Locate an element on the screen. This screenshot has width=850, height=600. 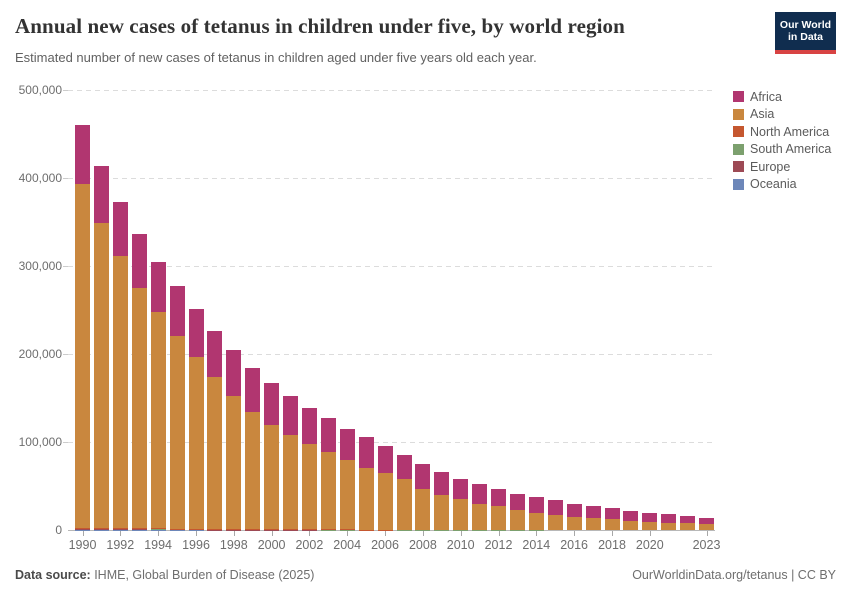
legend-item-south-america: South America is located at coordinates (782, 150).